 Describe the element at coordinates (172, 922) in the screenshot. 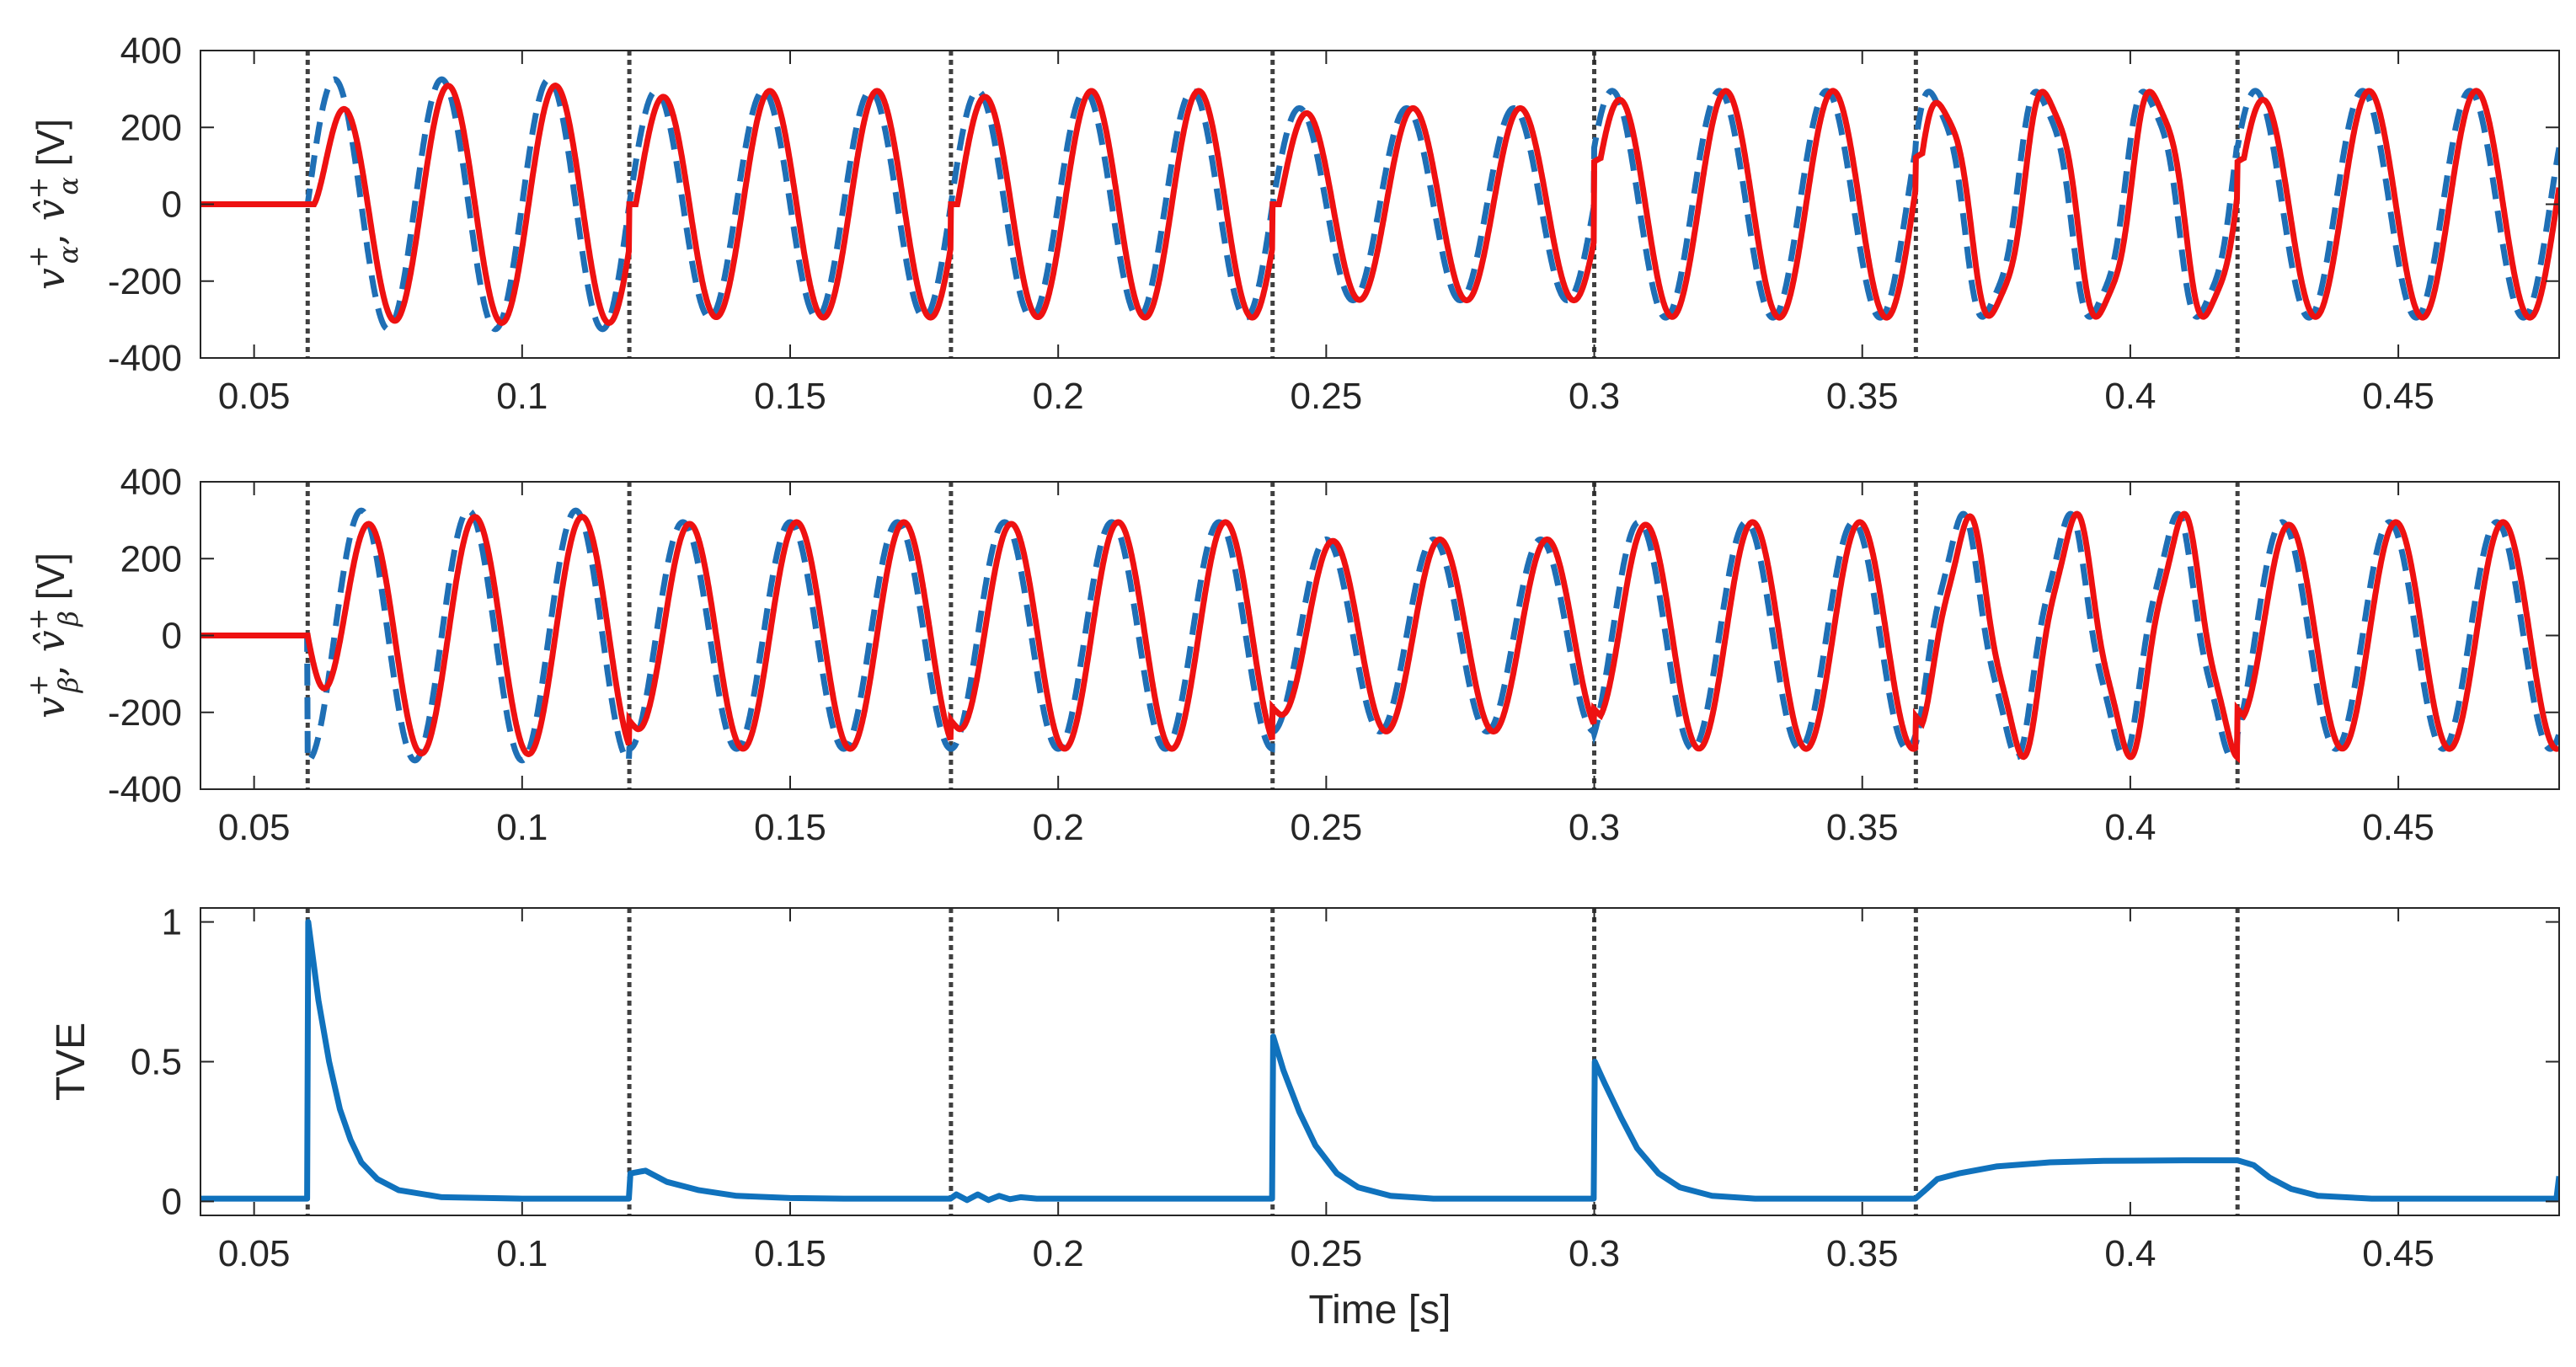

I see `y-tick-label: 1` at that location.